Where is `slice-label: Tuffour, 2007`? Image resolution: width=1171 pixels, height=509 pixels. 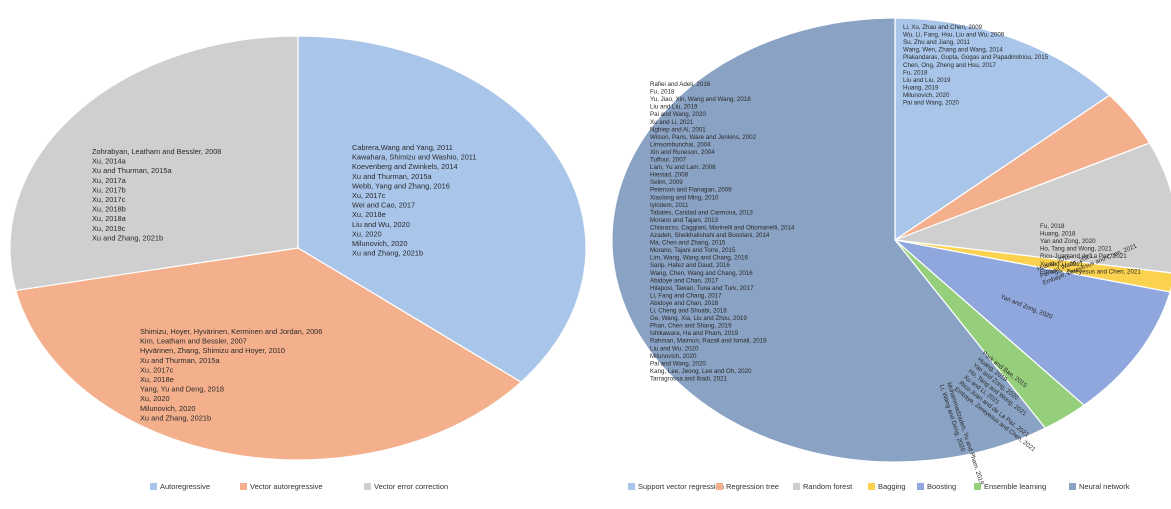 slice-label: Tuffour, 2007 is located at coordinates (668, 160).